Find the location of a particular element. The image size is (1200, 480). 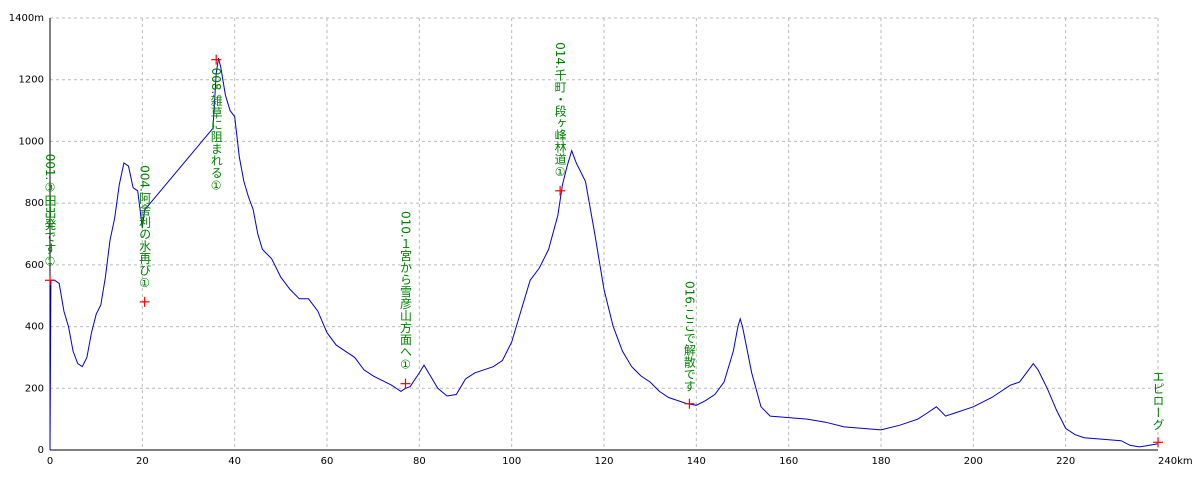

y-tick-label: 1000 is located at coordinates (31, 141).